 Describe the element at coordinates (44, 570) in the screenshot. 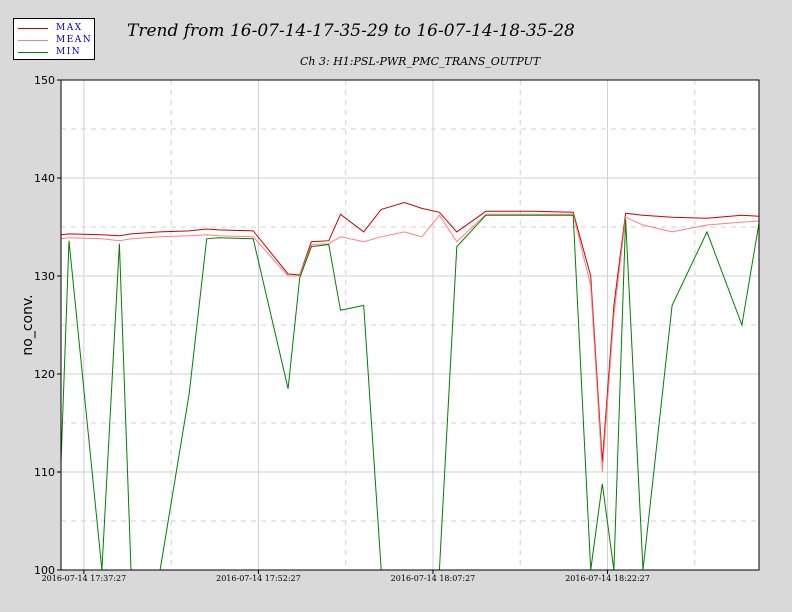

I see `y-tick-label: 100` at that location.